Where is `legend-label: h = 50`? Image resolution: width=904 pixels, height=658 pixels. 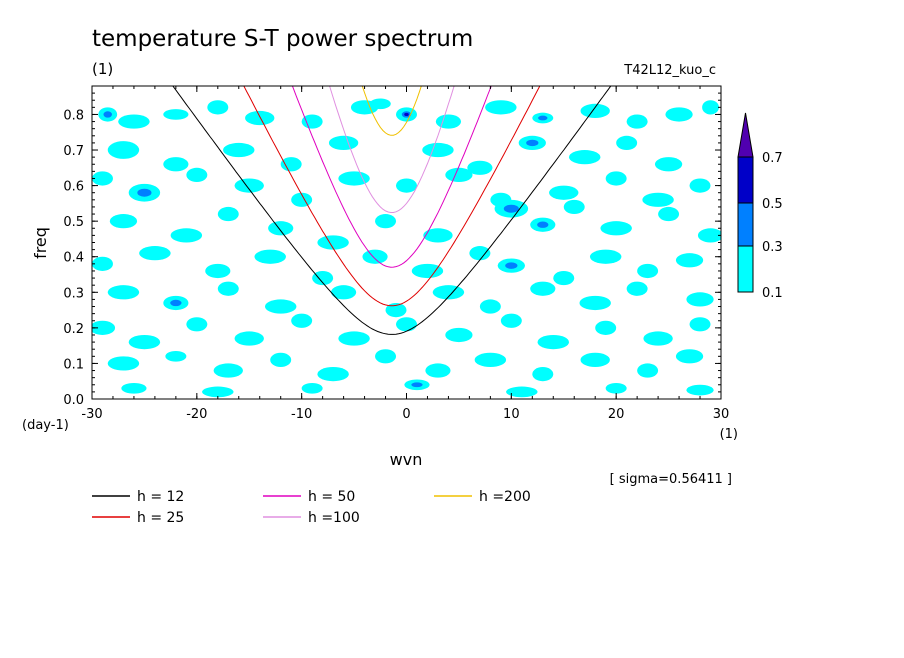 legend-label: h = 50 is located at coordinates (331, 497).